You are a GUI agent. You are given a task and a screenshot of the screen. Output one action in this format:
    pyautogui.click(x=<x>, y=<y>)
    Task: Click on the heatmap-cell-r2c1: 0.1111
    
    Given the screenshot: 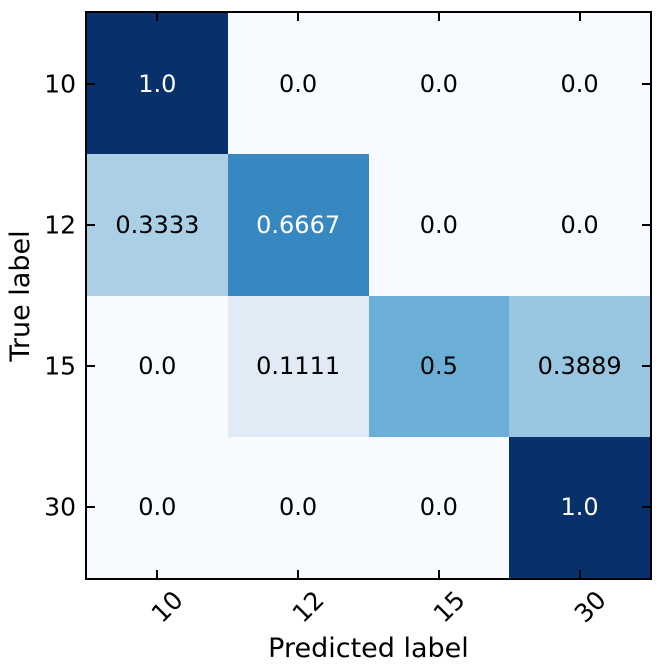 What is the action you would take?
    pyautogui.click(x=298, y=366)
    